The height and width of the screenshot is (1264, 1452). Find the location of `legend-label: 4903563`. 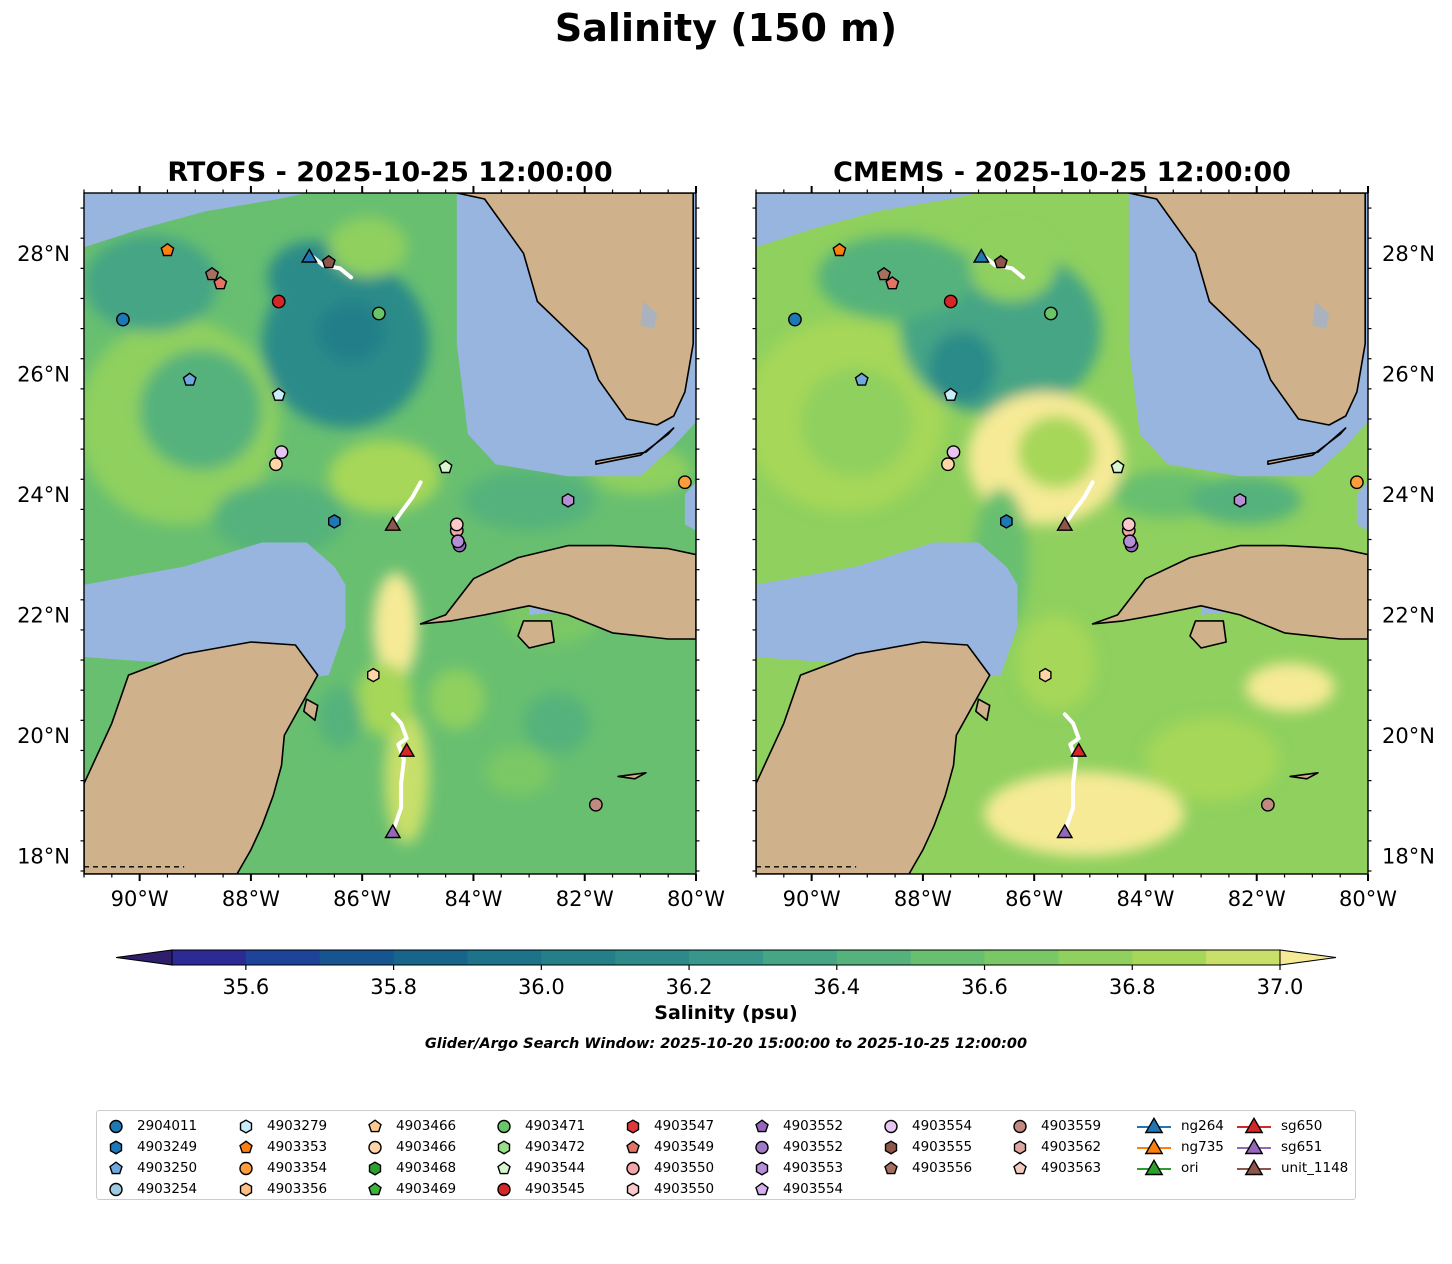

legend-label: 4903563 is located at coordinates (1071, 1167).